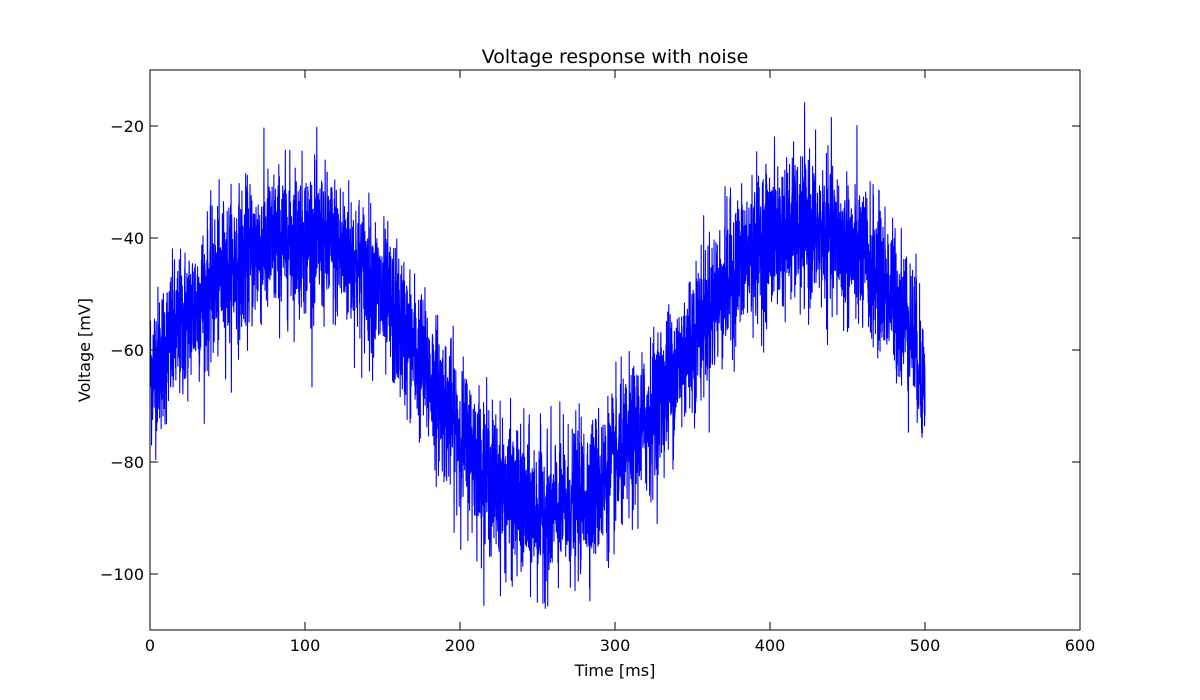 This screenshot has width=1200, height=700. Describe the element at coordinates (1080, 645) in the screenshot. I see `x-tick-label: 600` at that location.